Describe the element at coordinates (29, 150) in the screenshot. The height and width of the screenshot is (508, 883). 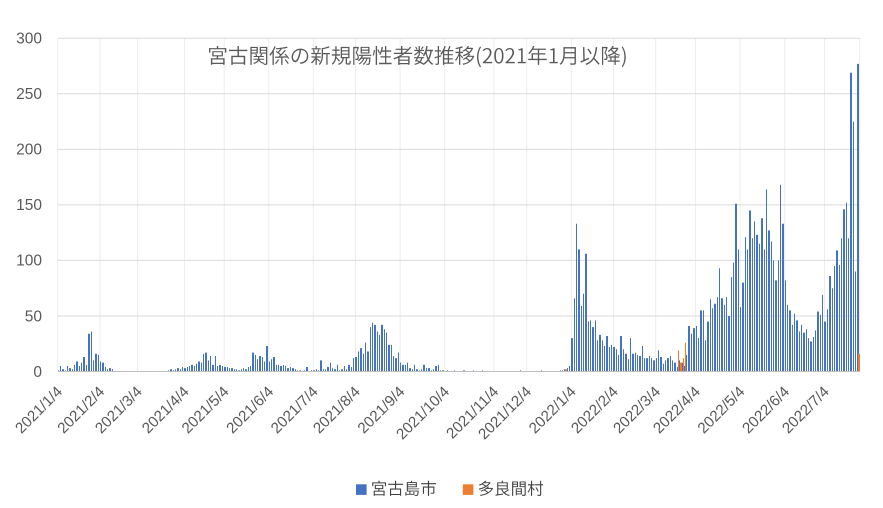
I see `svg-text: 200` at that location.